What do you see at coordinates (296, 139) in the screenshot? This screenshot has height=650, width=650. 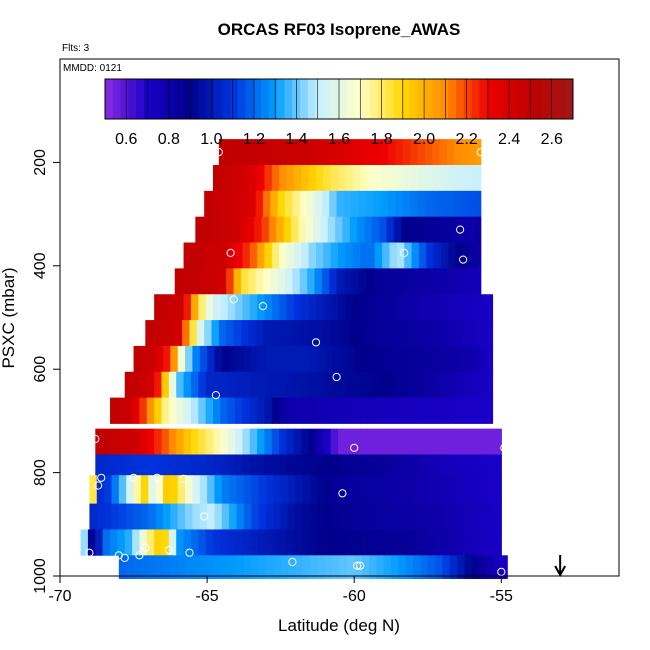 I see `colorbar-tick-label: 1.4` at bounding box center [296, 139].